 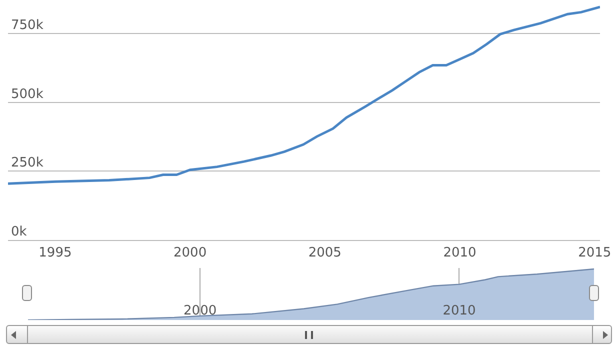 I want to click on y-tick-label: 250k, so click(x=27, y=163).